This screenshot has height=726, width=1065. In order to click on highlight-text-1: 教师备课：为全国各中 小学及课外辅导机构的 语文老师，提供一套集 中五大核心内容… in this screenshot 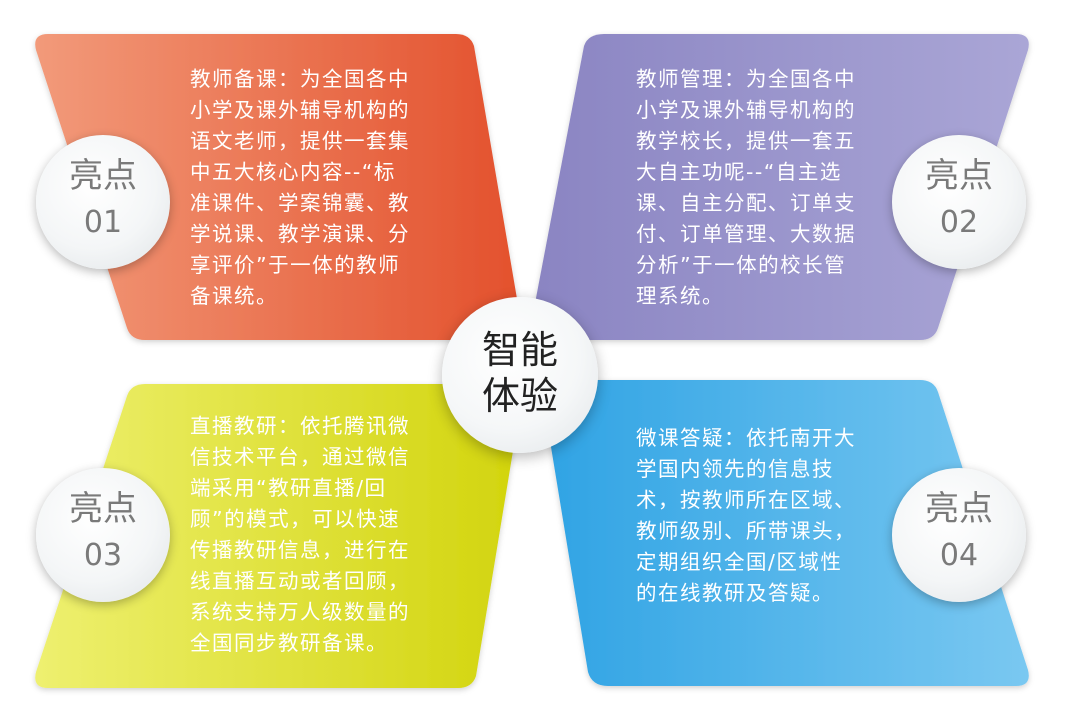, I will do `click(300, 187)`.